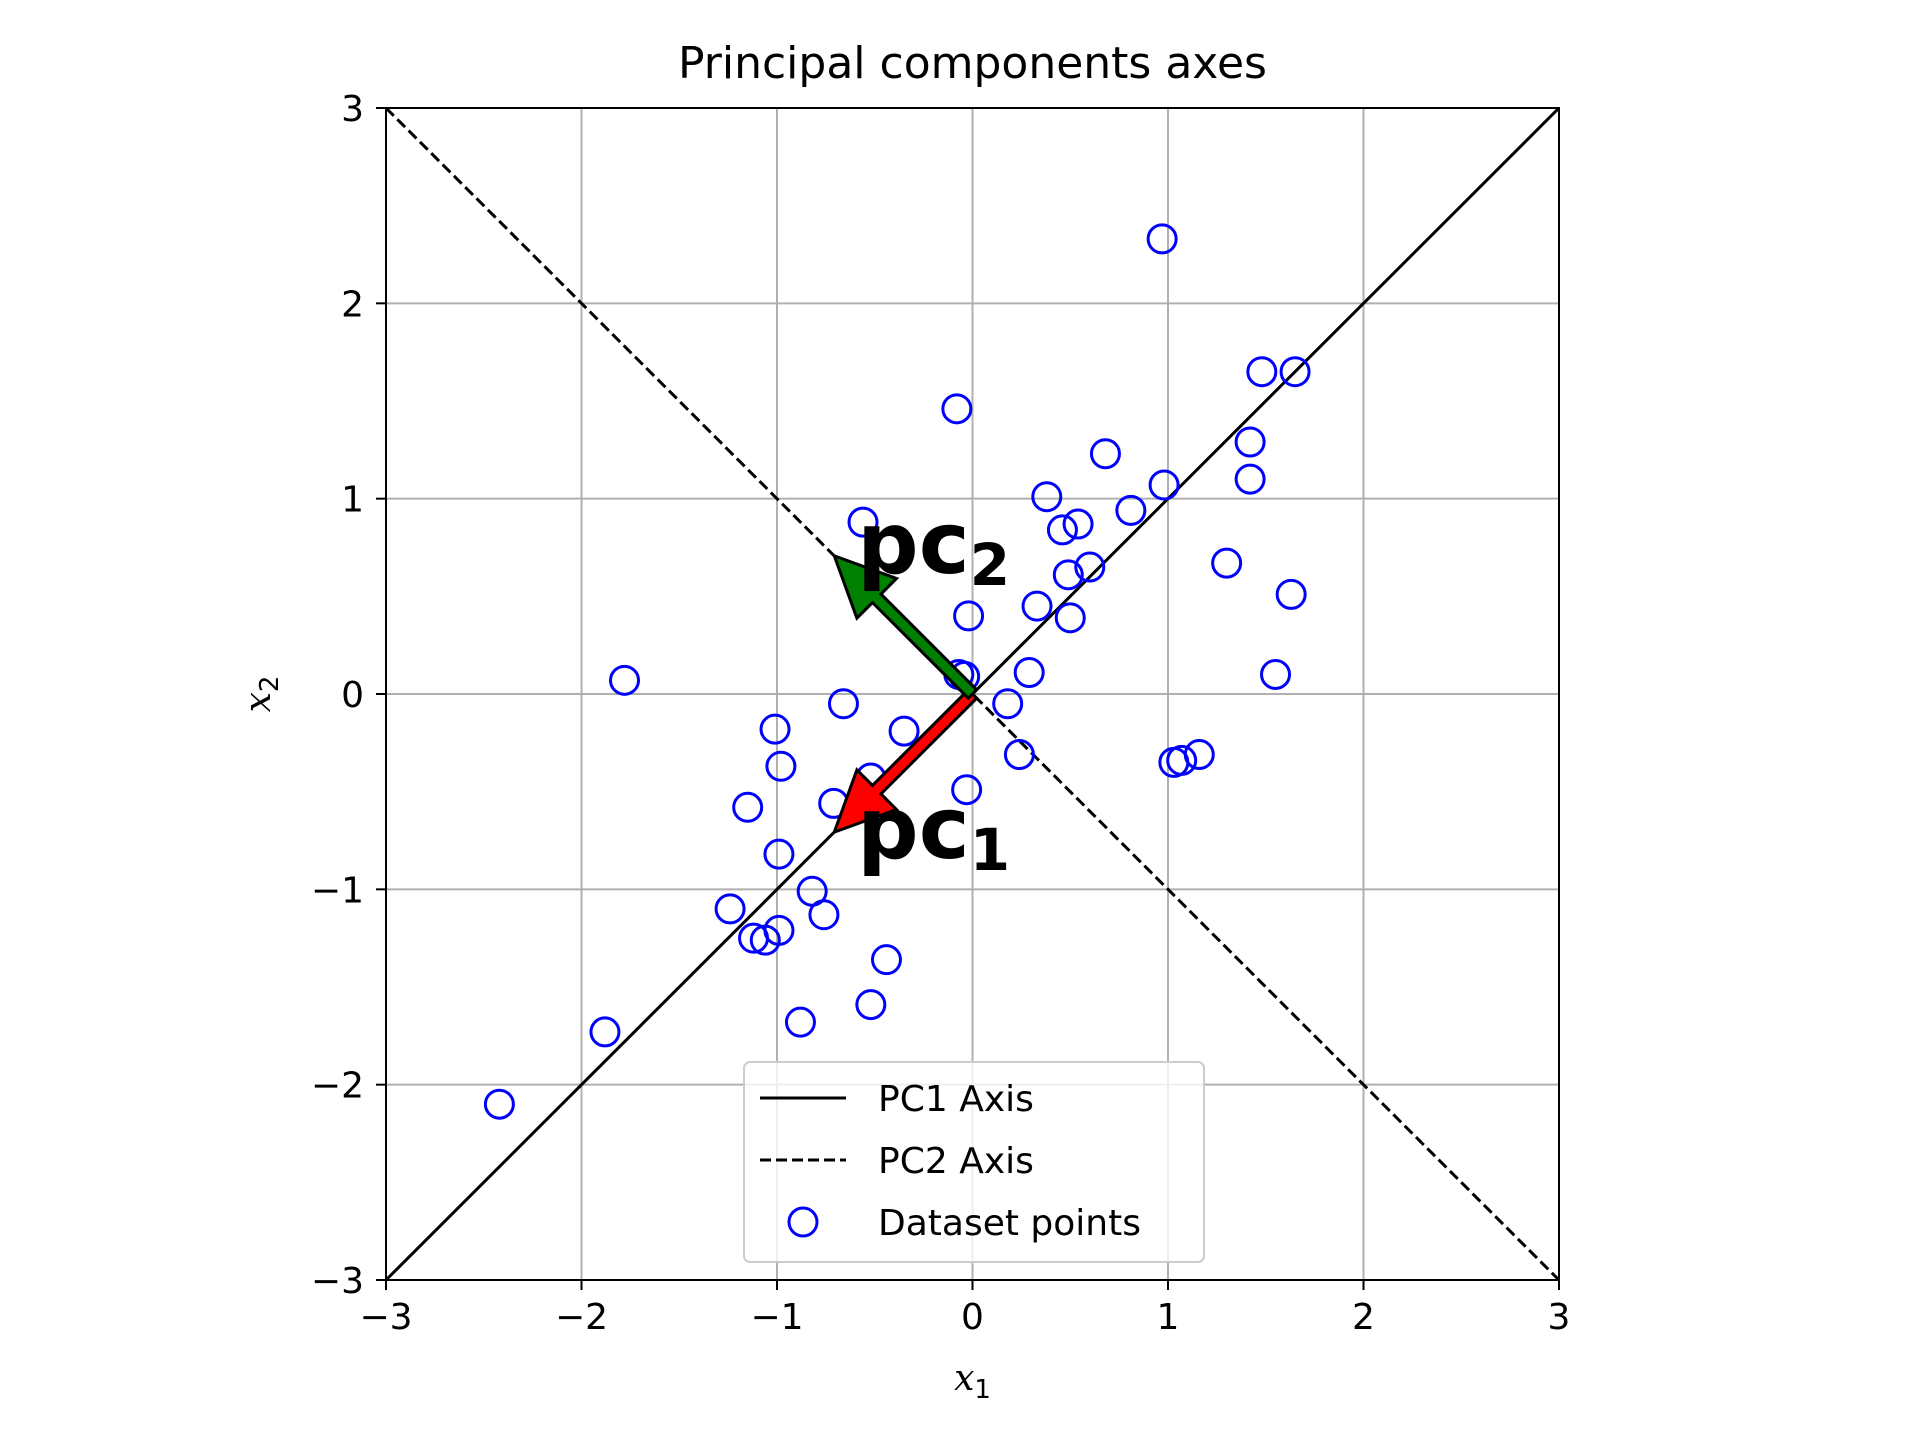 This screenshot has height=1440, width=1920. Describe the element at coordinates (913, 829) in the screenshot. I see `pc1-label-main: pc` at that location.